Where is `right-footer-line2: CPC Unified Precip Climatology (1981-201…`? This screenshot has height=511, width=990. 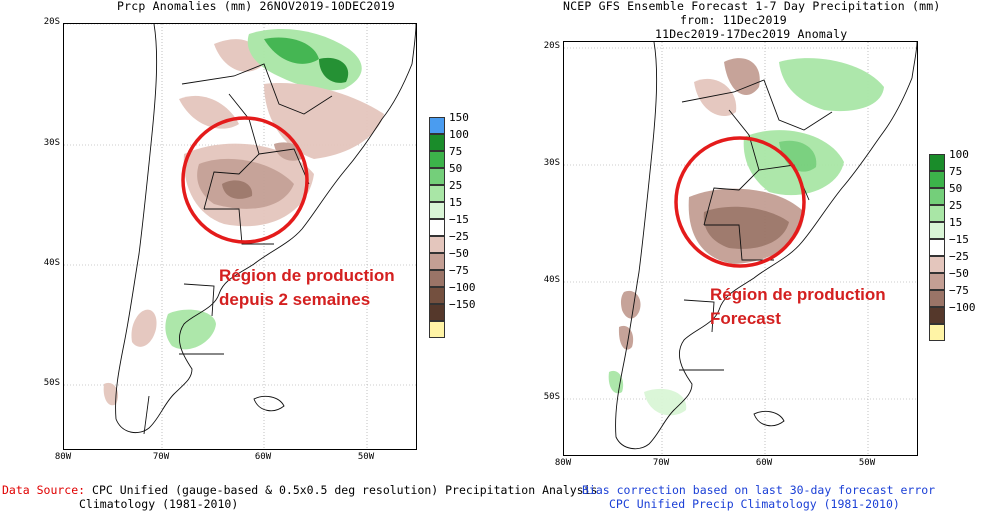
right-footer-line2: CPC Unified Precip Climatology (1981-201… is located at coordinates (754, 504).